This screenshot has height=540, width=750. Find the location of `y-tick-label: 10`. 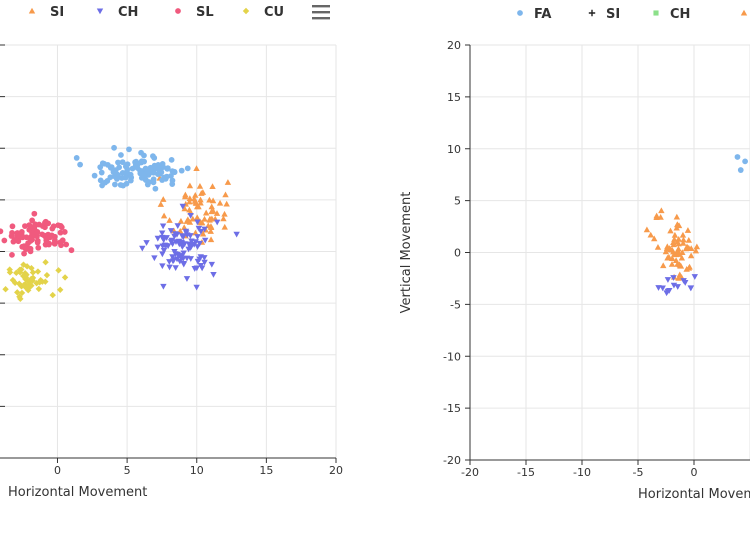

y-tick-label: 10 is located at coordinates (454, 149).